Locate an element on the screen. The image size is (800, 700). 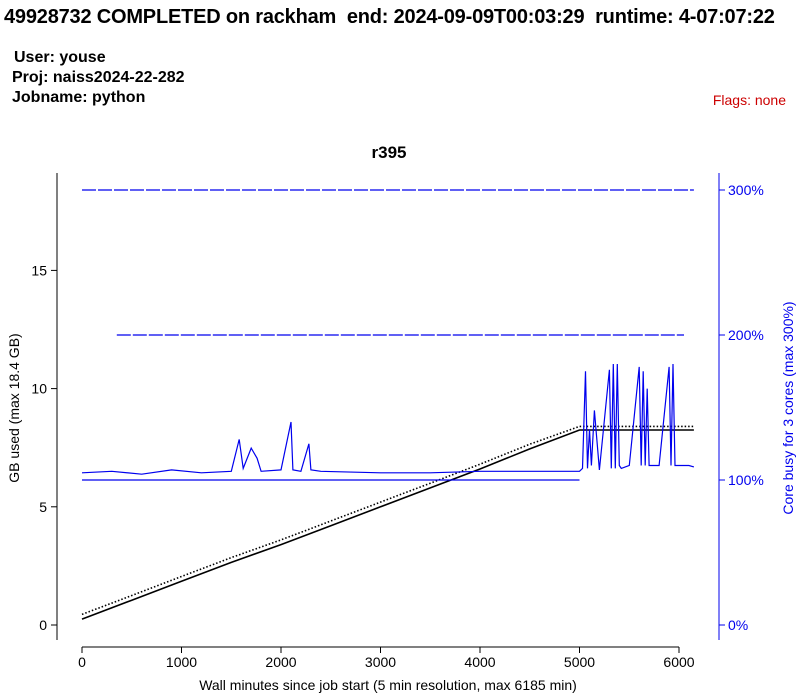
x-tick-label: 3000 is located at coordinates (380, 662).